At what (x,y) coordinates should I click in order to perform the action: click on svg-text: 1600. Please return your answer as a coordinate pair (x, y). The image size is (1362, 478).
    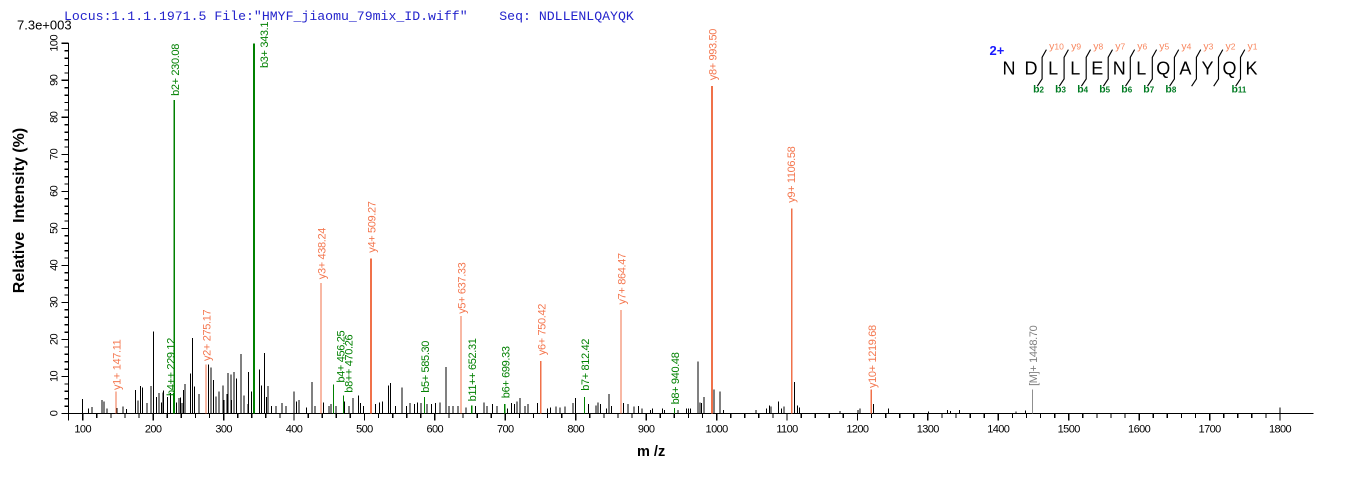
    Looking at the image, I should click on (1139, 430).